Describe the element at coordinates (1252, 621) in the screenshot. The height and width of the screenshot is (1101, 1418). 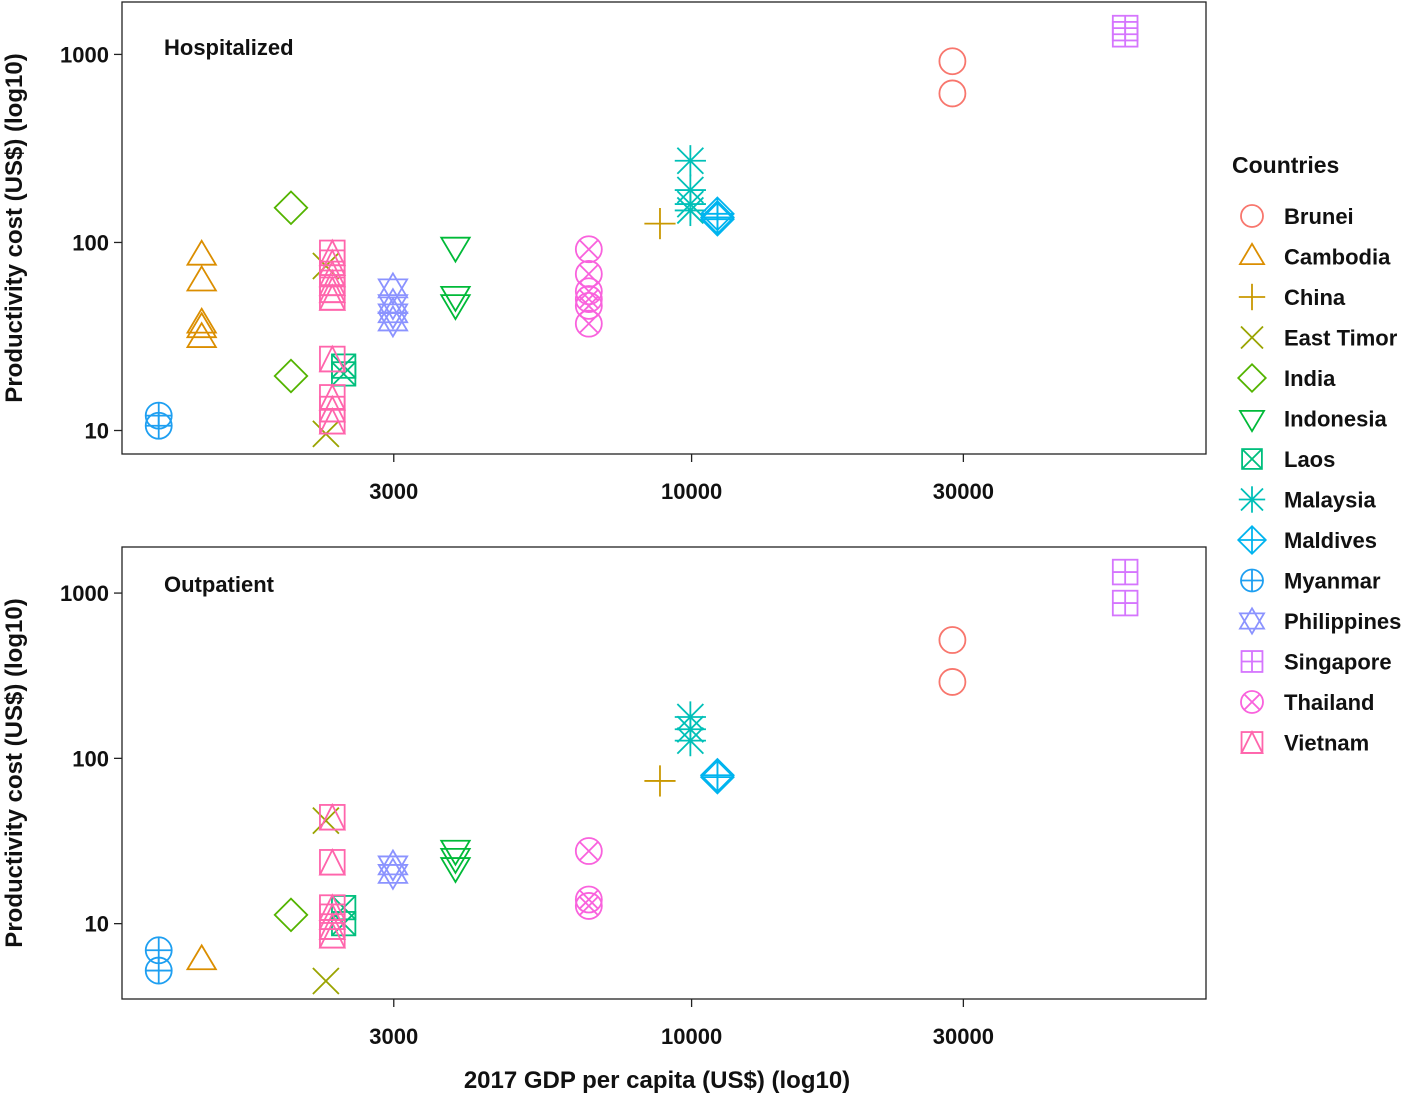
I see `star-of-david-icon` at that location.